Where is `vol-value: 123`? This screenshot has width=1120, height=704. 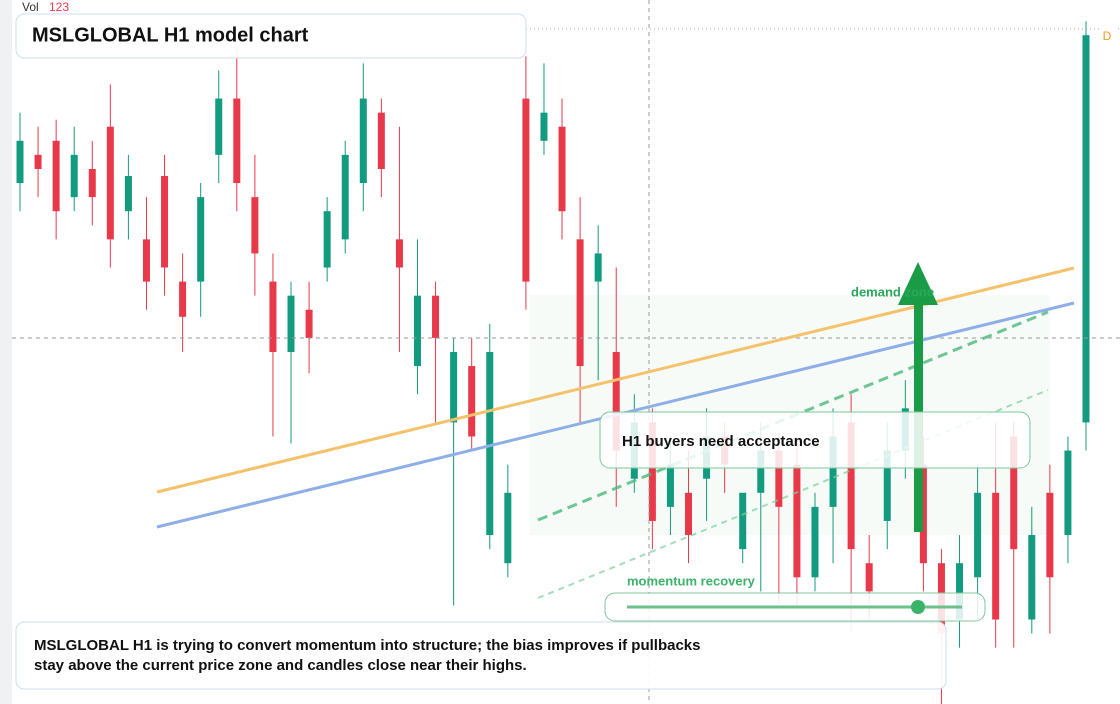 vol-value: 123 is located at coordinates (59, 7).